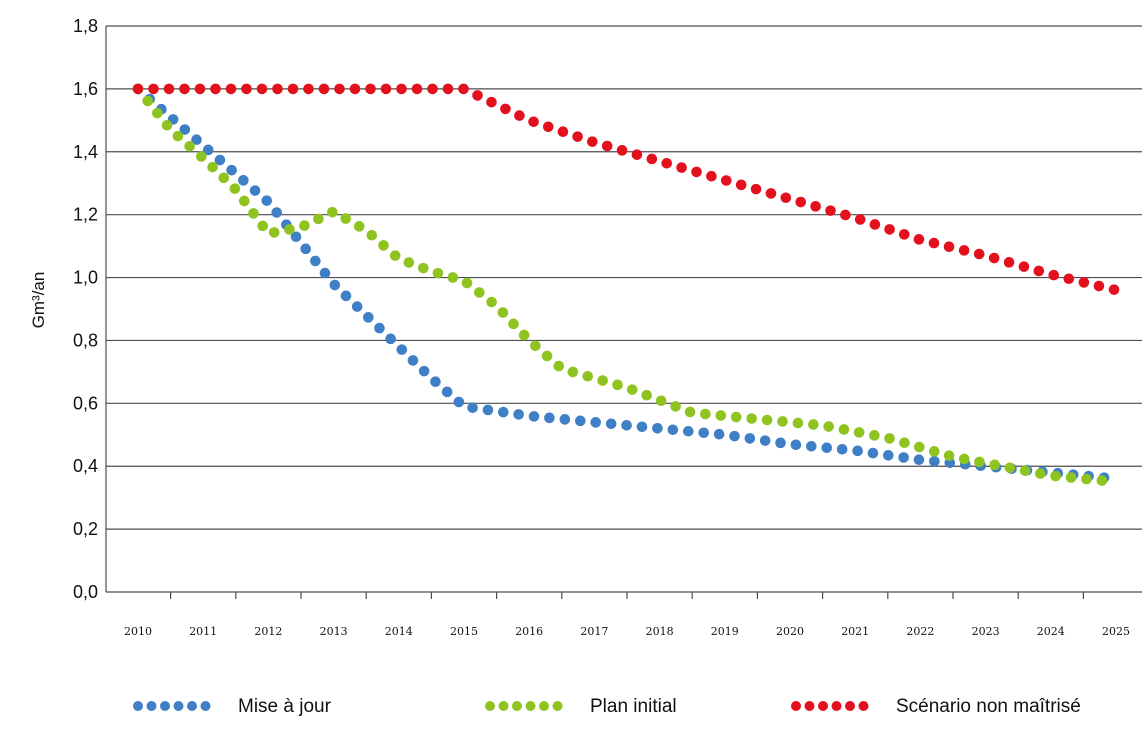  I want to click on x-tick-label: 2021, so click(855, 631).